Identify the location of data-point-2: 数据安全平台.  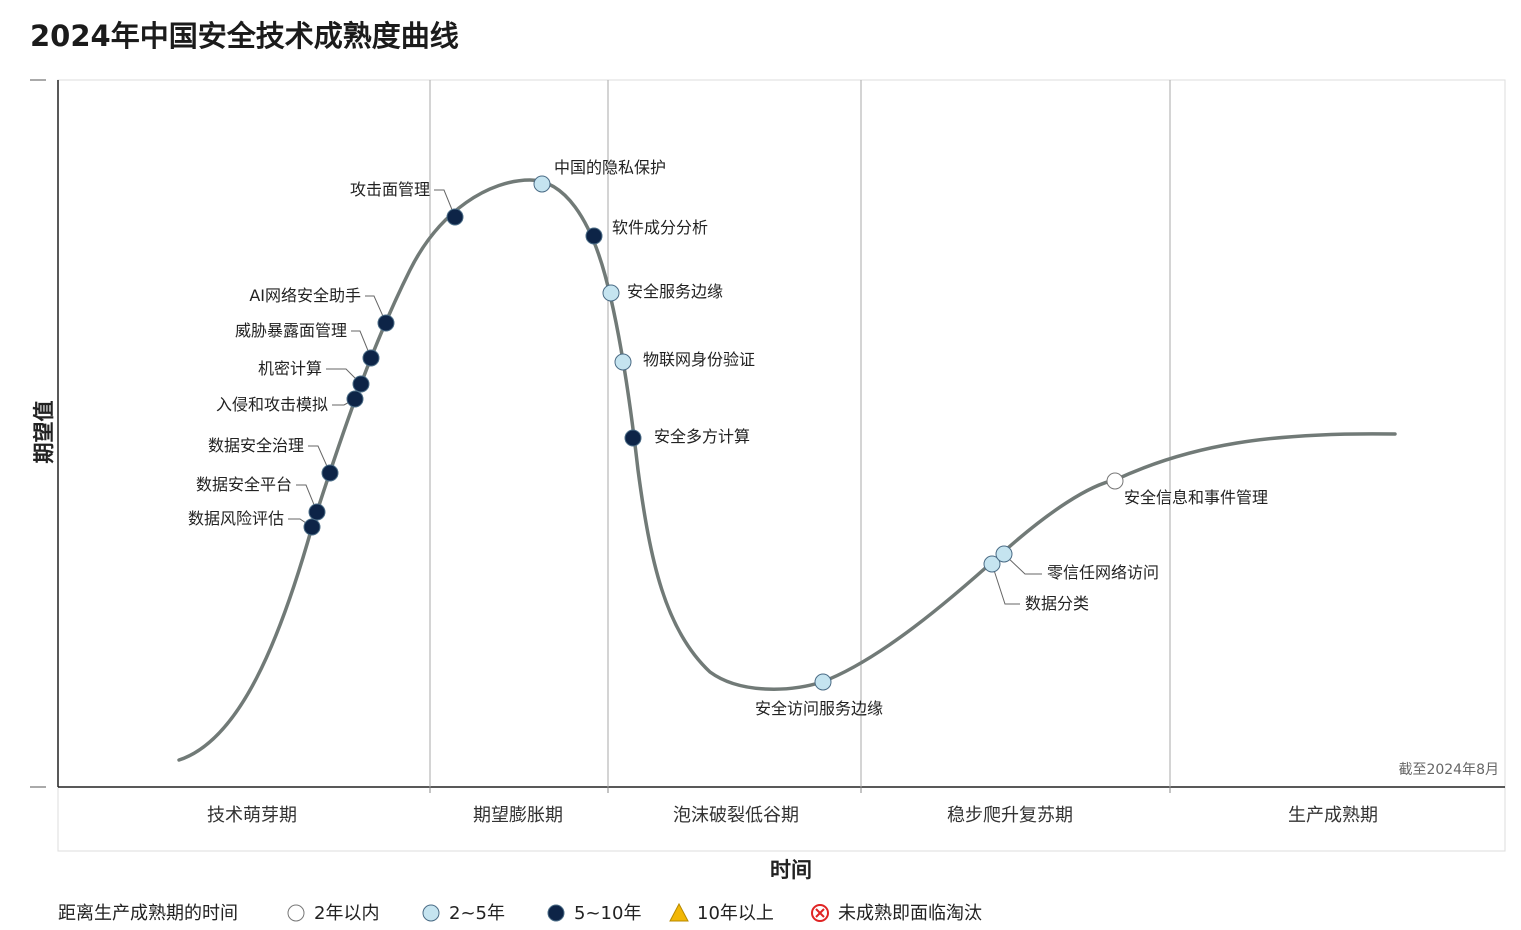
(261, 498).